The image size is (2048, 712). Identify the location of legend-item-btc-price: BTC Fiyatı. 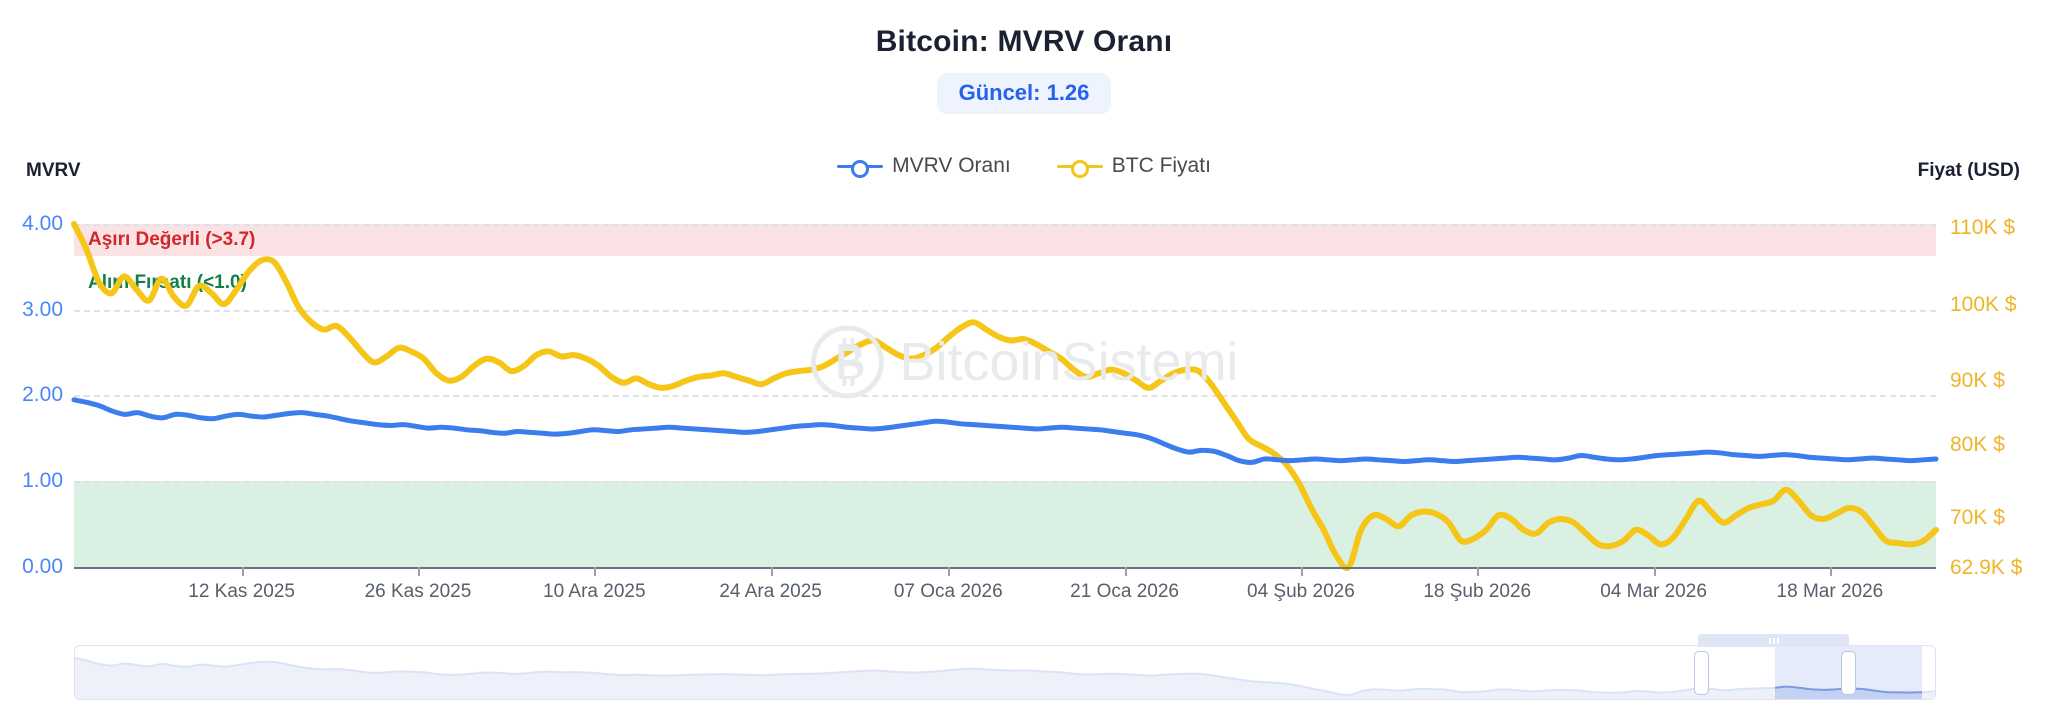
(1133, 166).